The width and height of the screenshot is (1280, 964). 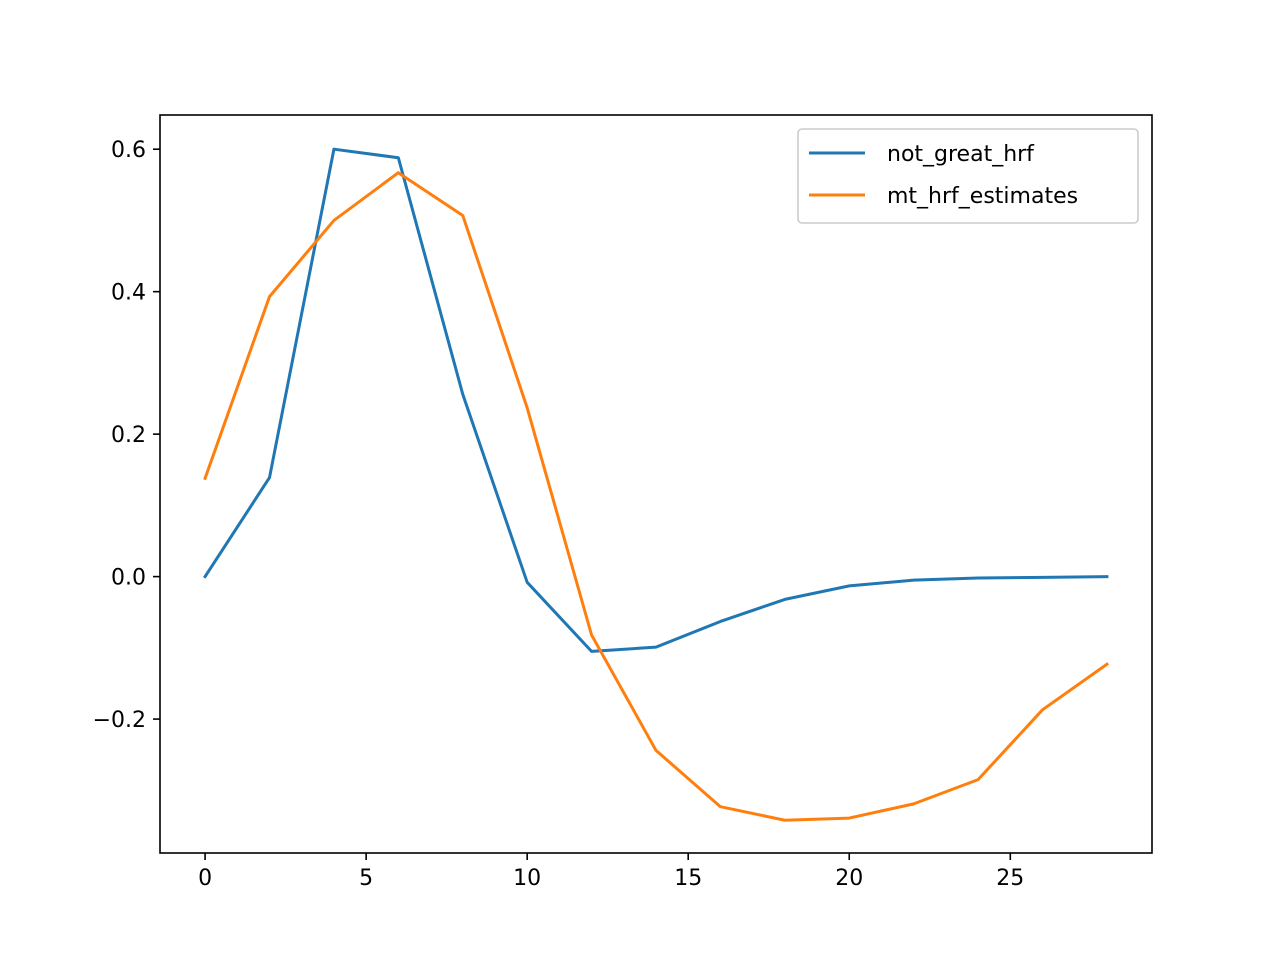 I want to click on x-tick-label: 25, so click(x=1010, y=878).